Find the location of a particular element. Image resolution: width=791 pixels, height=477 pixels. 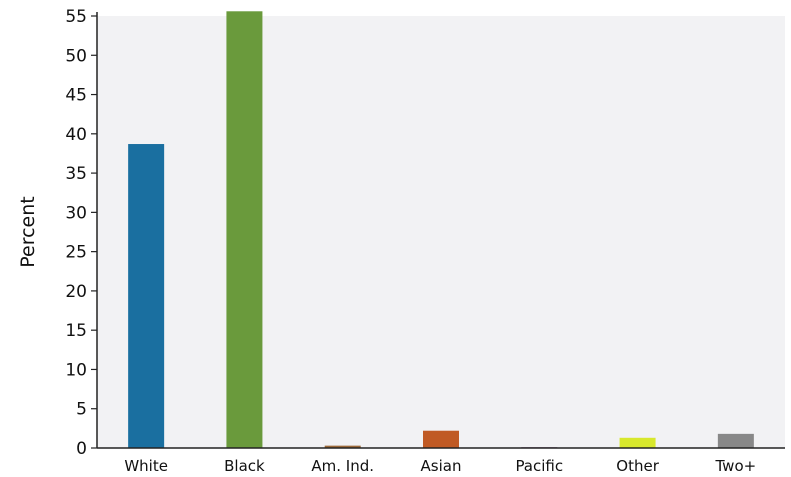

y-tick-label: 20 is located at coordinates (76, 292).